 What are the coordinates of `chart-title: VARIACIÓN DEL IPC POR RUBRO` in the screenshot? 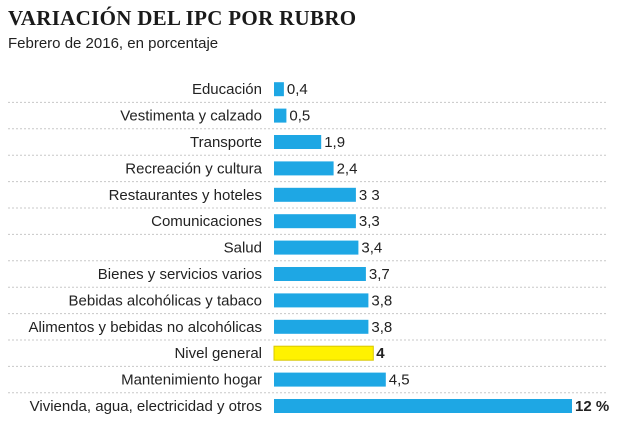 It's located at (182, 18).